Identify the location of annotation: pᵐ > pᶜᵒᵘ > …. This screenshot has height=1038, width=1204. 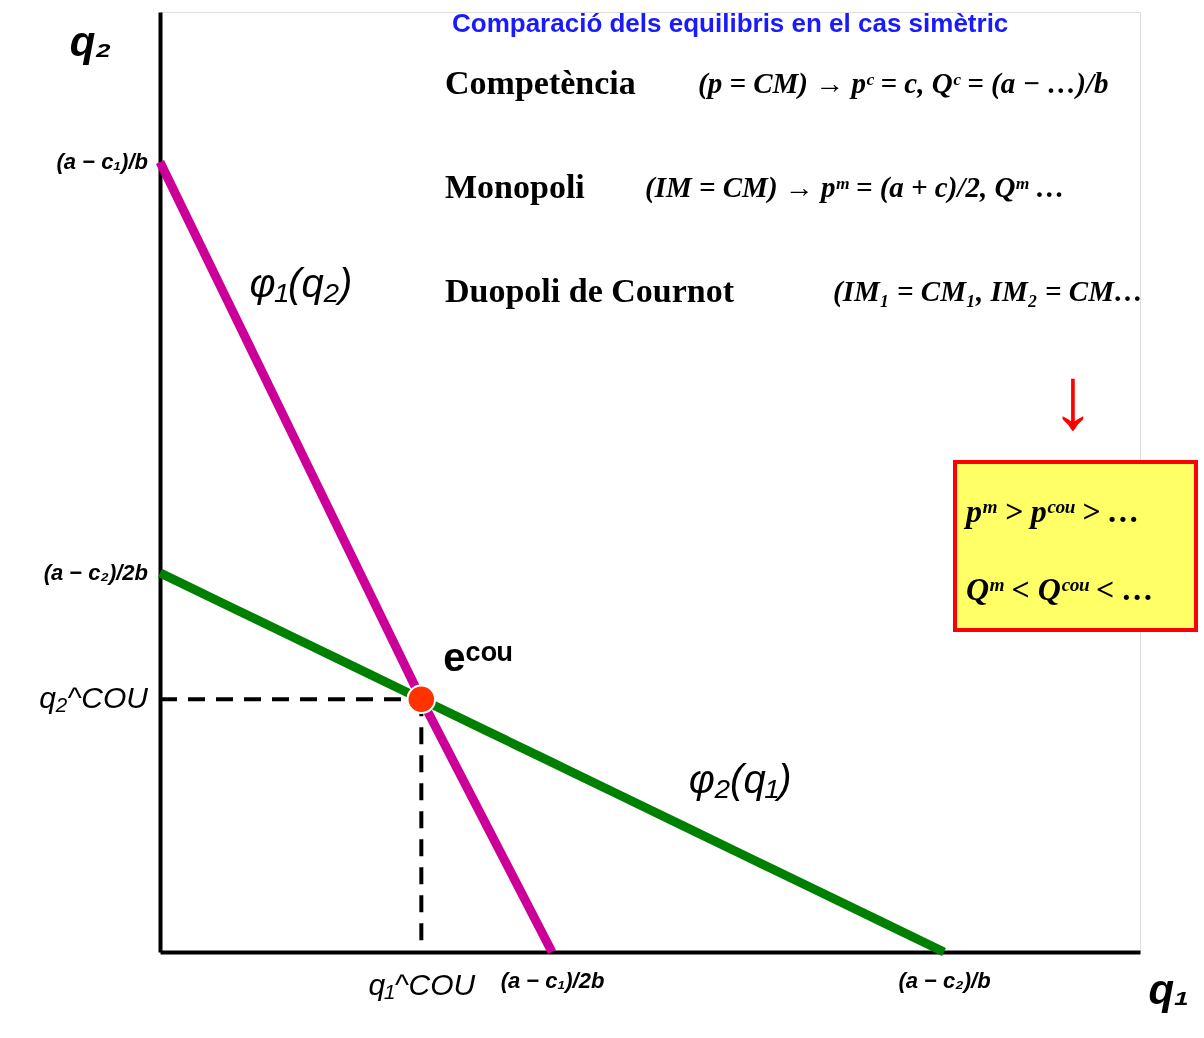
(1051, 511).